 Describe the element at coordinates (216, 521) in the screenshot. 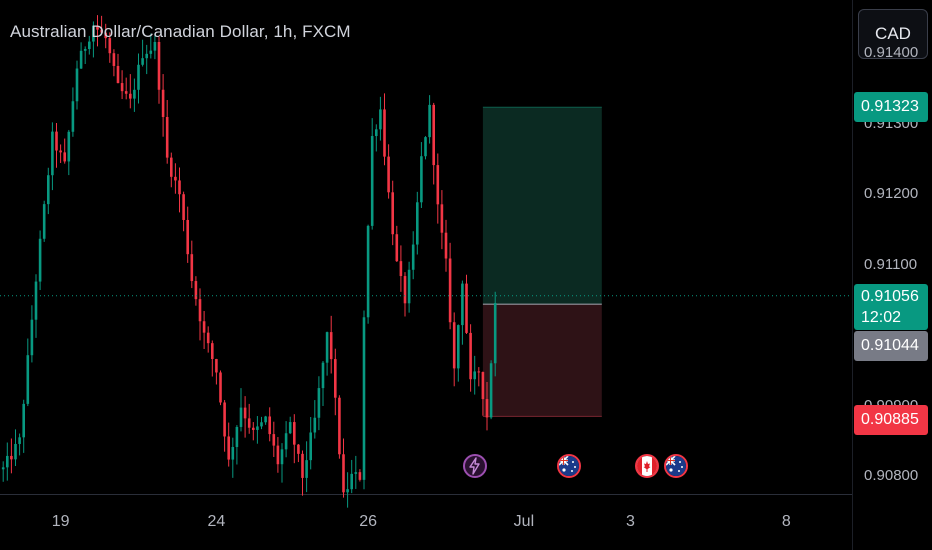

I see `time-tick-label: 24` at that location.